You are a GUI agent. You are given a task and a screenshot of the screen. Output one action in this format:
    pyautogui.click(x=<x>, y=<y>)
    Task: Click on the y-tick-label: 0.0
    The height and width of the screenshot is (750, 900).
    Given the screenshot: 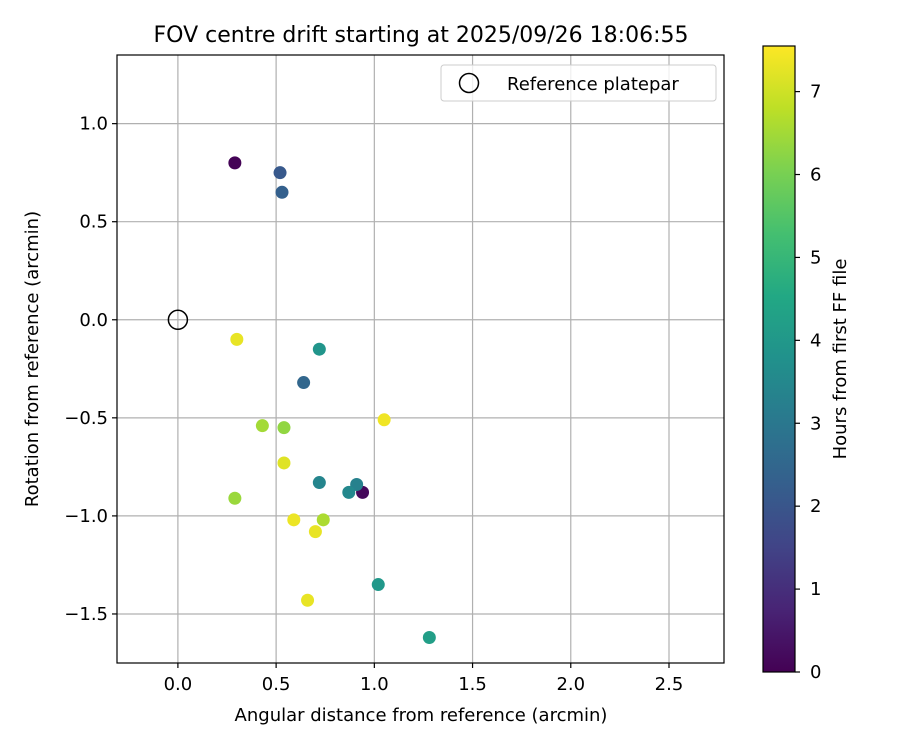 What is the action you would take?
    pyautogui.click(x=93, y=320)
    